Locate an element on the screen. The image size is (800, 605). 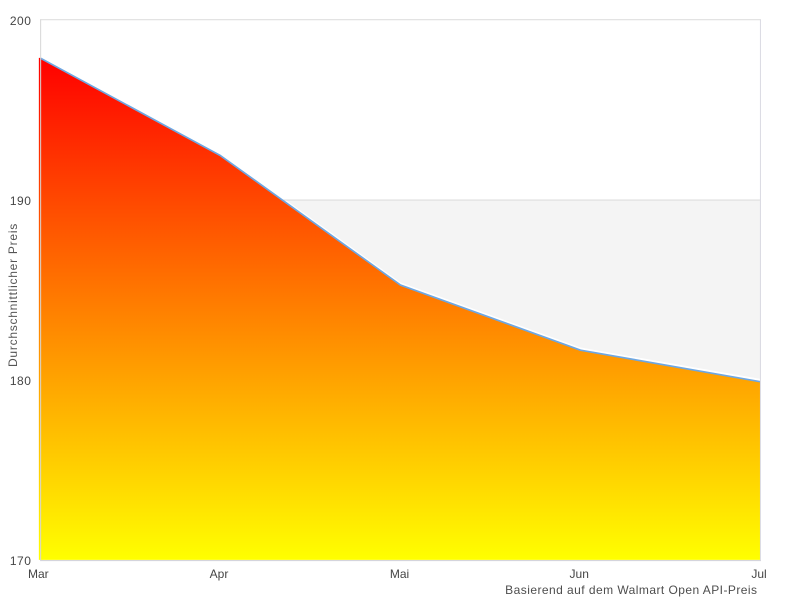
svg-text: Apr is located at coordinates (219, 574).